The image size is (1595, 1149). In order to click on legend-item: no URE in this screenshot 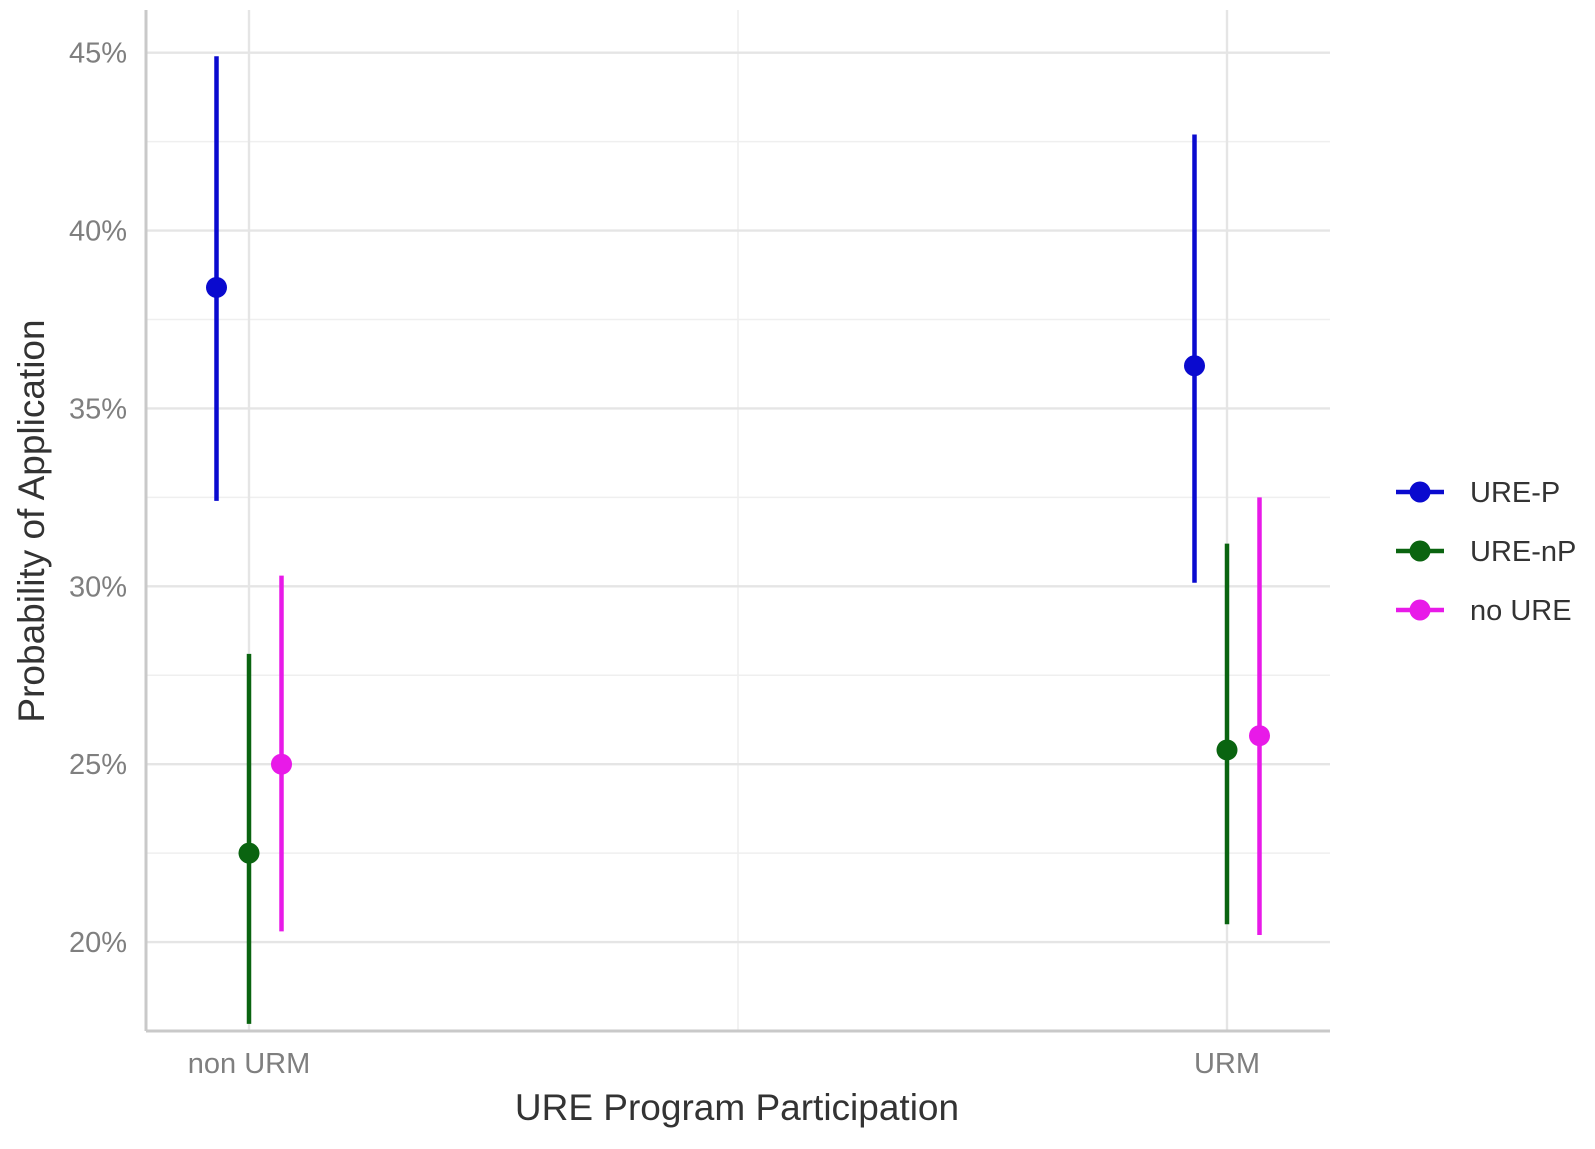, I will do `click(1484, 611)`.